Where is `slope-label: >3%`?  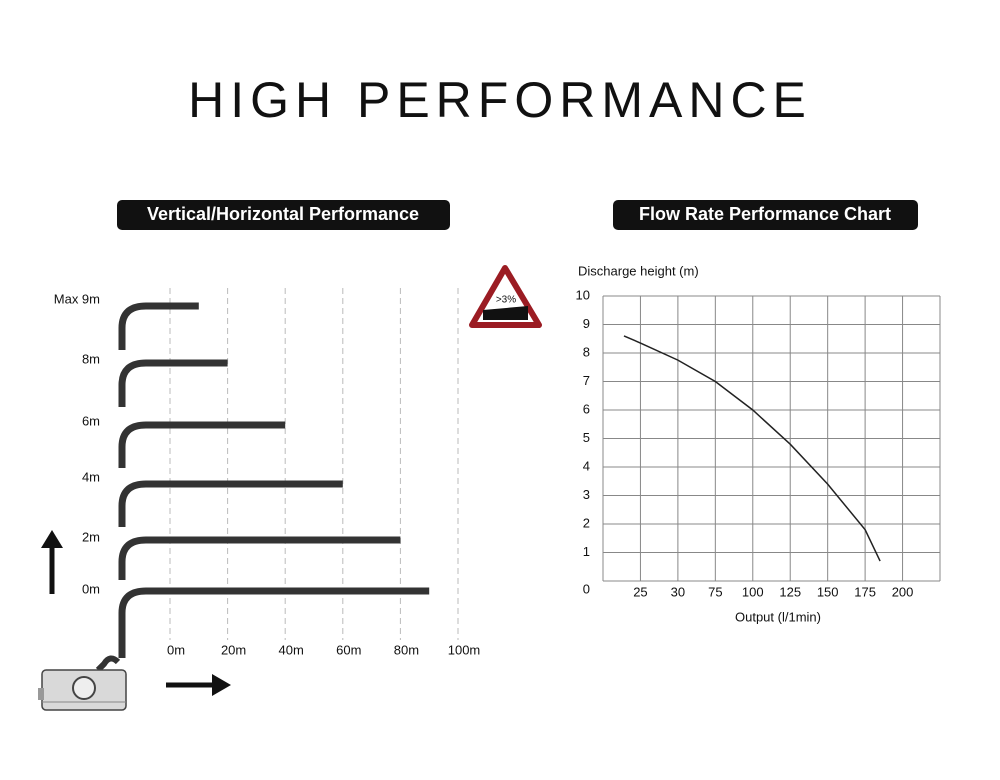 slope-label: >3% is located at coordinates (506, 300).